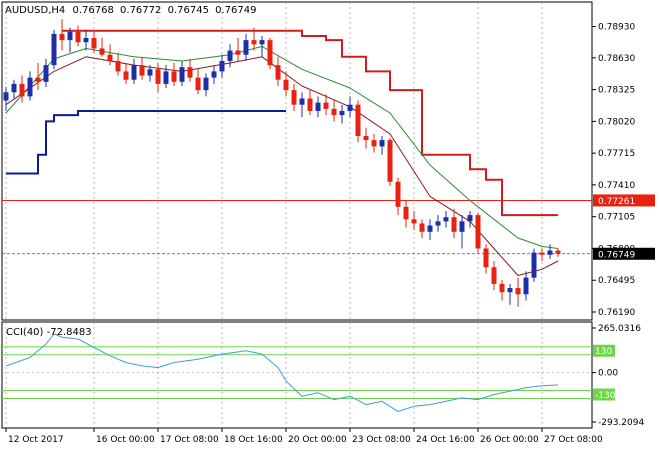  I want to click on cci-title: CCI(40) -72.8483, so click(49, 332).